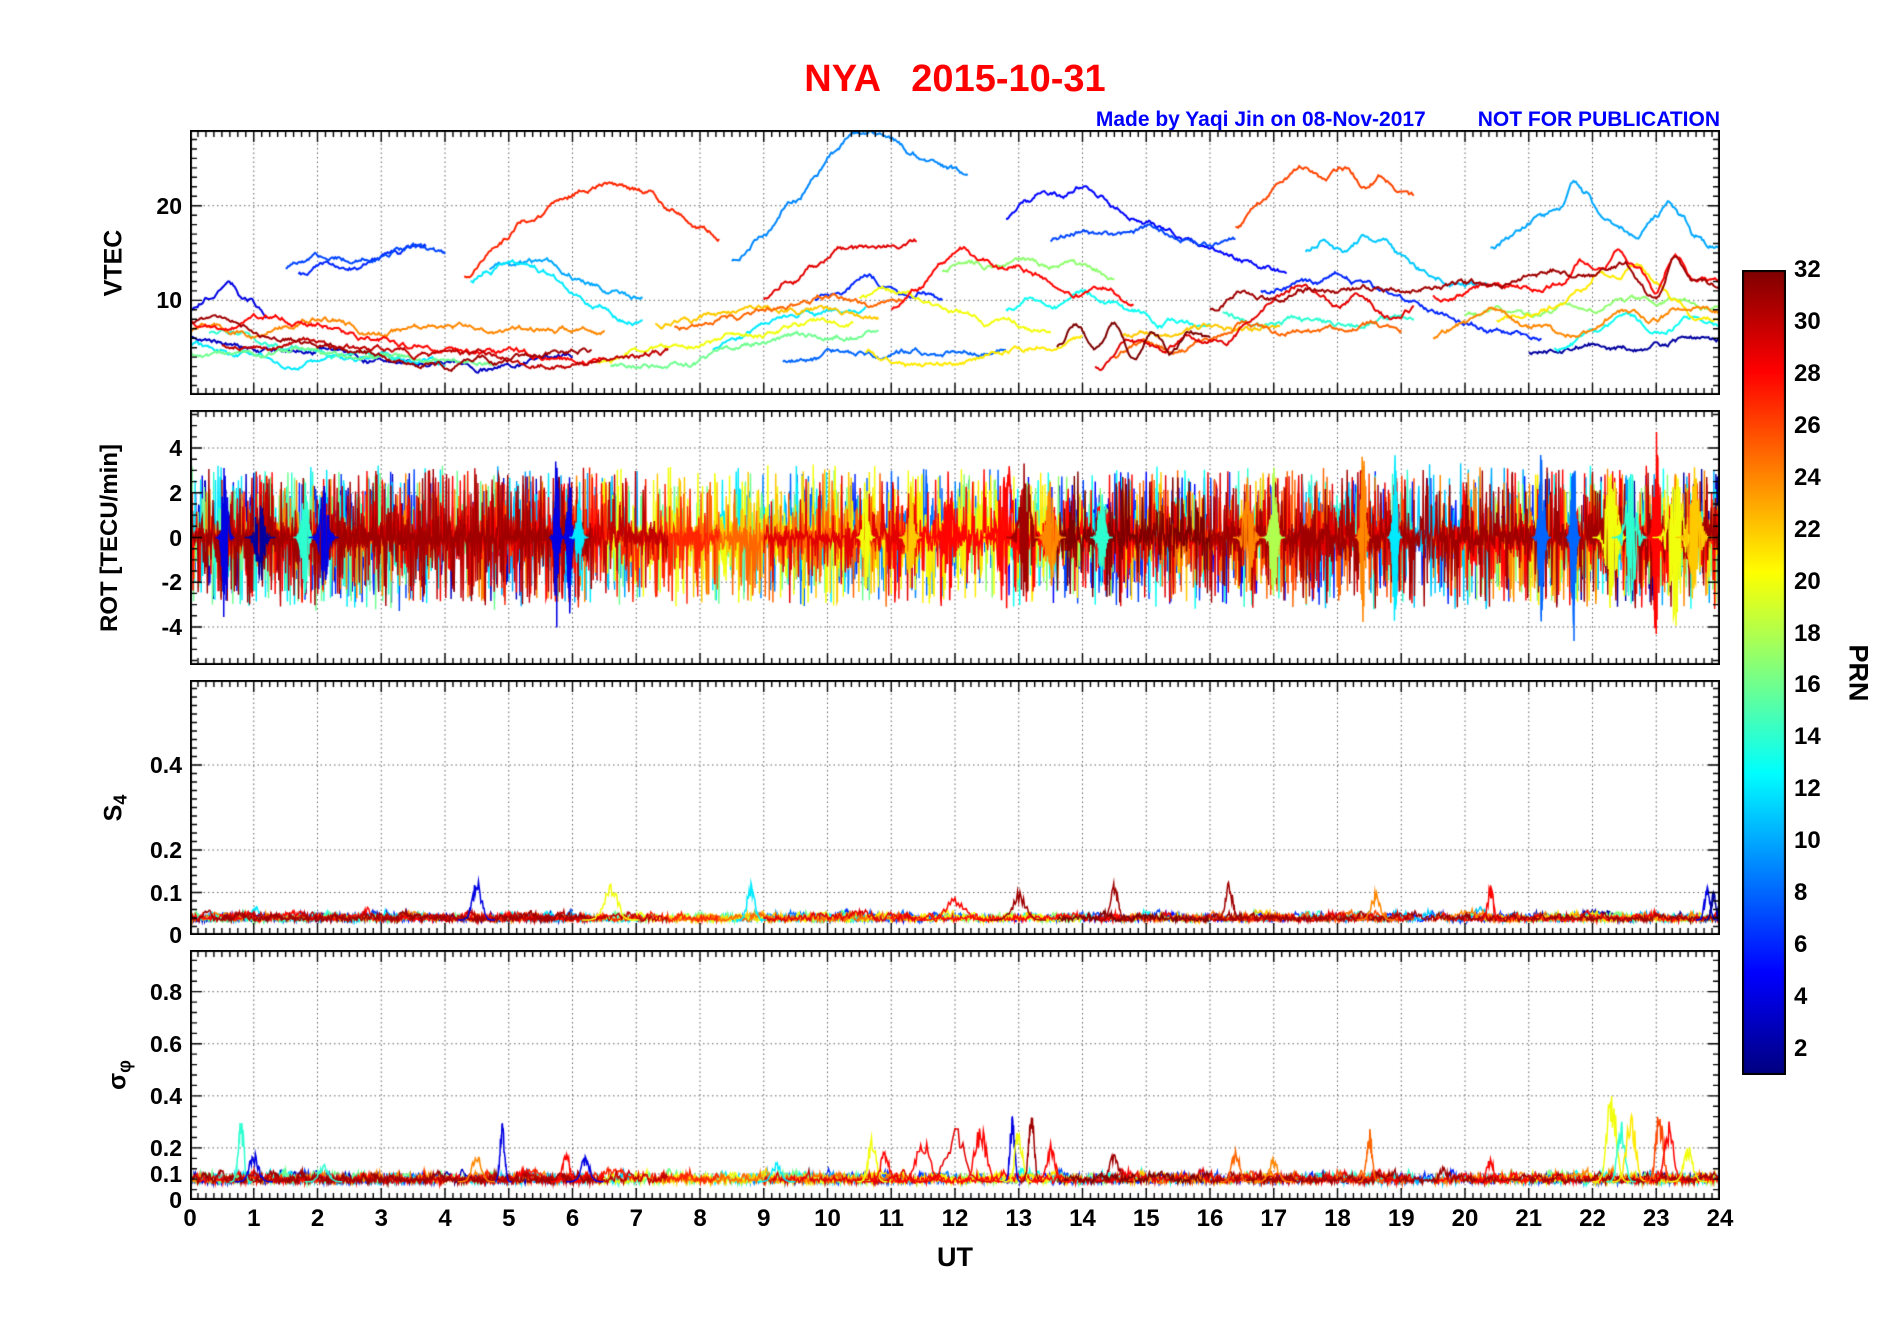 The image size is (1904, 1330). I want to click on x-tick-label: 11, so click(891, 1218).